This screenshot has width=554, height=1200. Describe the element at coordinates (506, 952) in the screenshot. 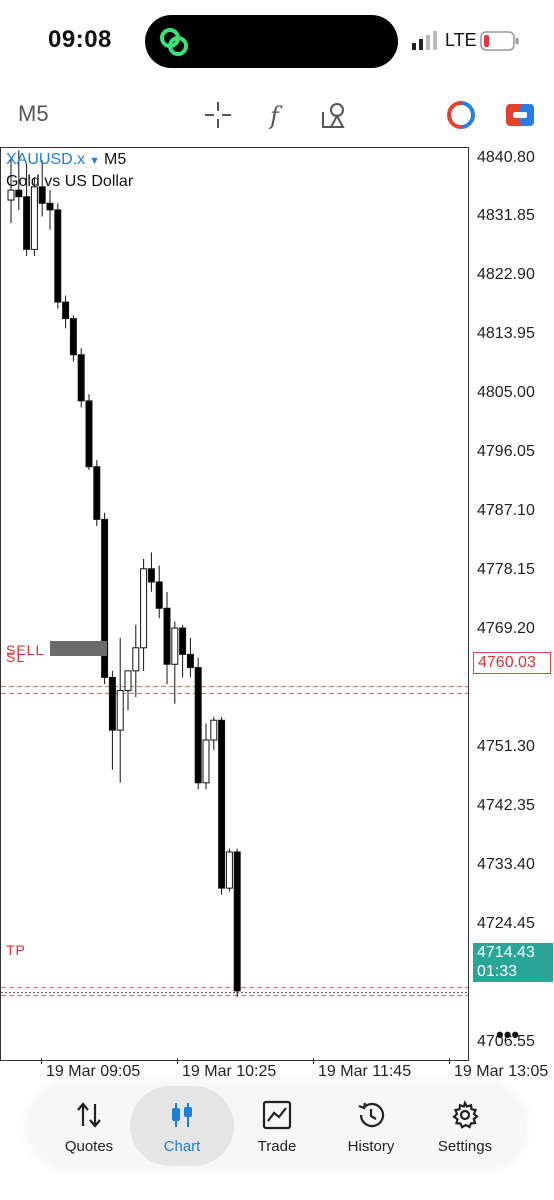

I see `current-price: 4714.43` at that location.